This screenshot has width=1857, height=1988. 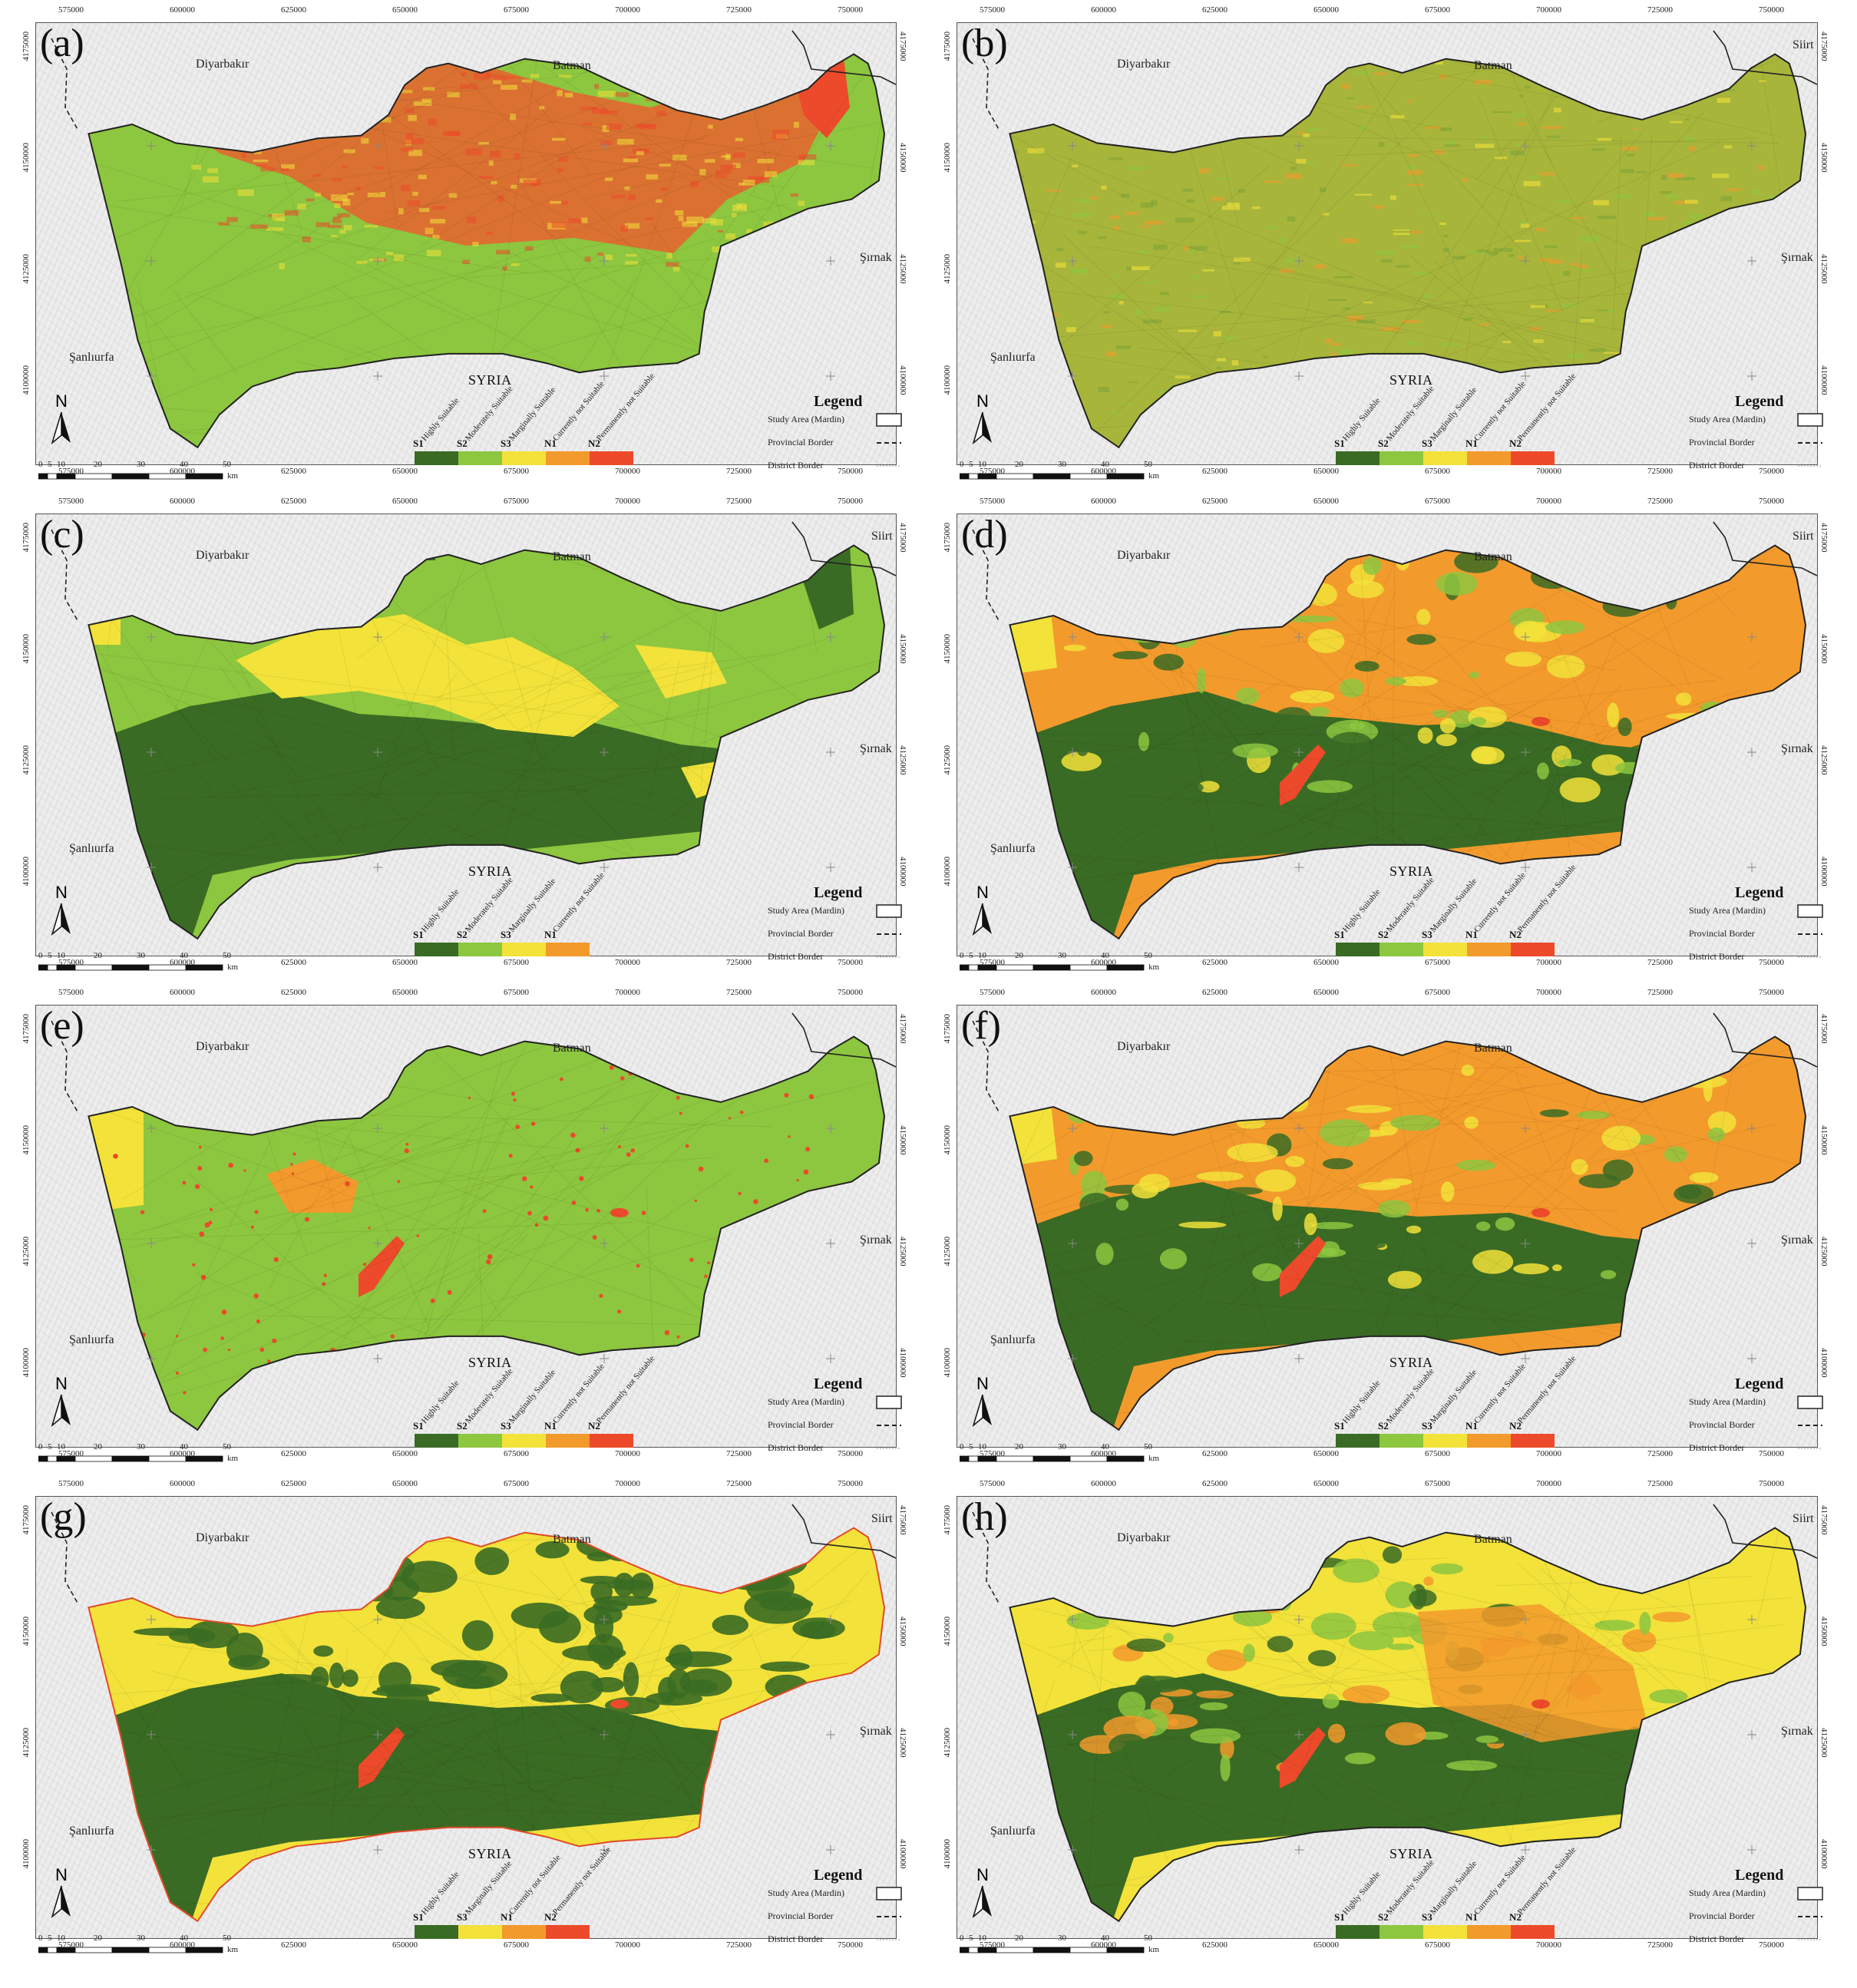 I want to click on x-tick-bottom: 750000, so click(x=851, y=1945).